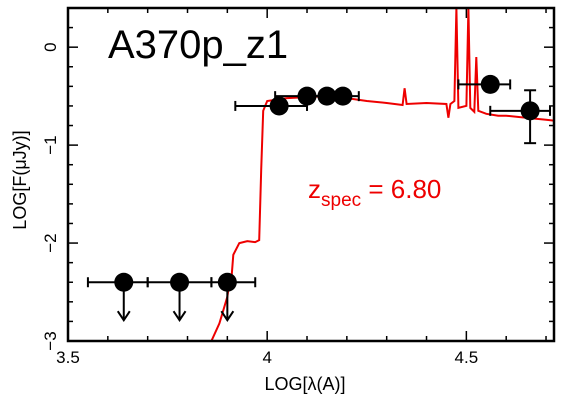 Image resolution: width=567 pixels, height=403 pixels. Describe the element at coordinates (266, 357) in the screenshot. I see `x-tick-label: 4` at that location.